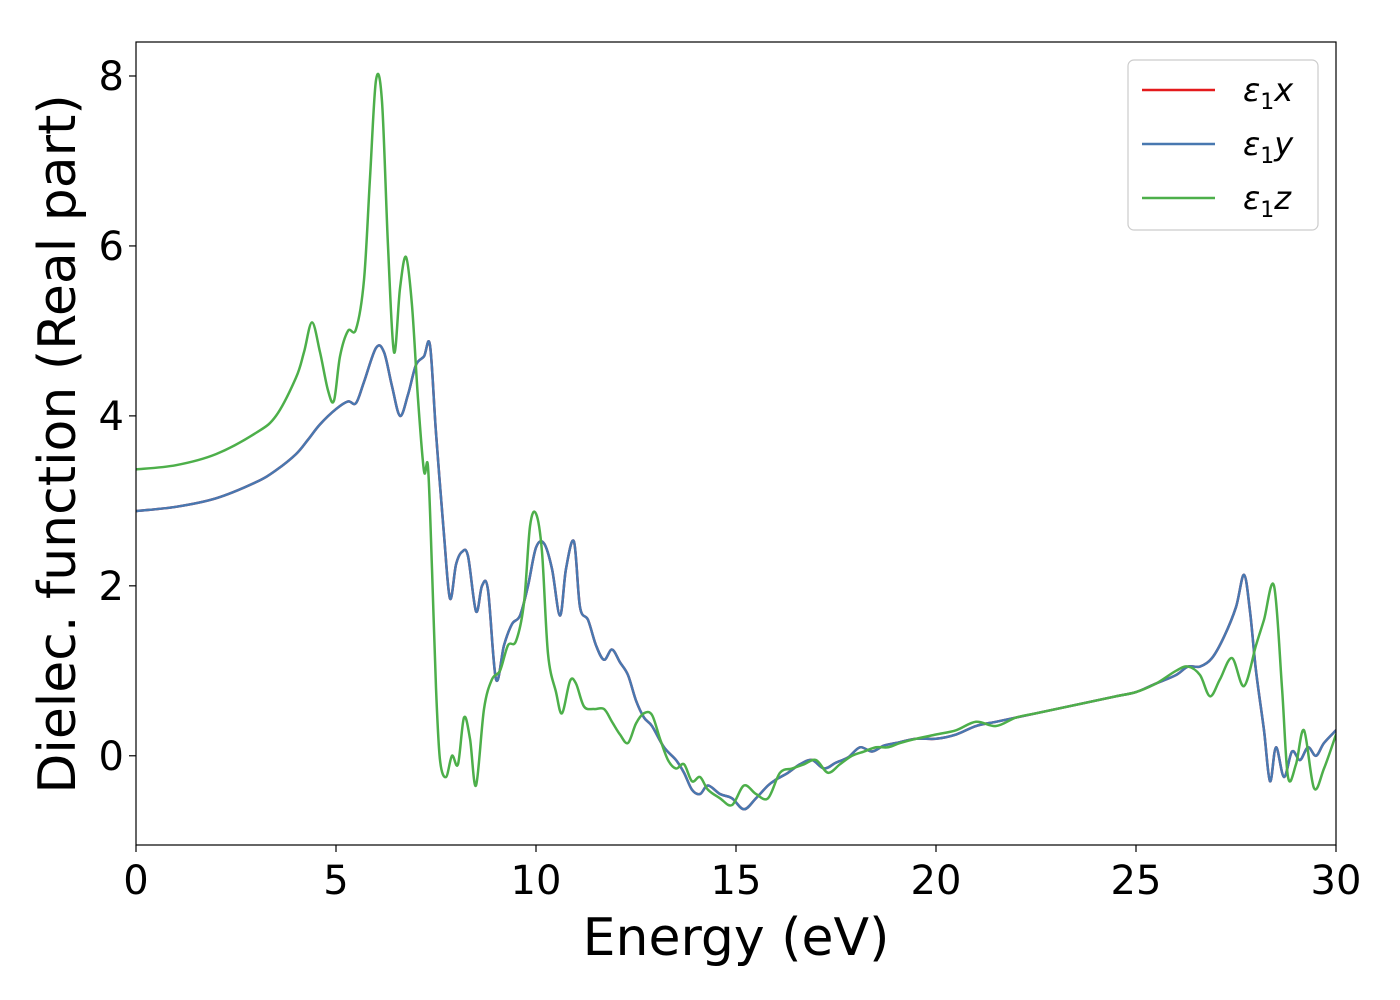  Describe the element at coordinates (335, 881) in the screenshot. I see `x-tick-label: 5` at that location.